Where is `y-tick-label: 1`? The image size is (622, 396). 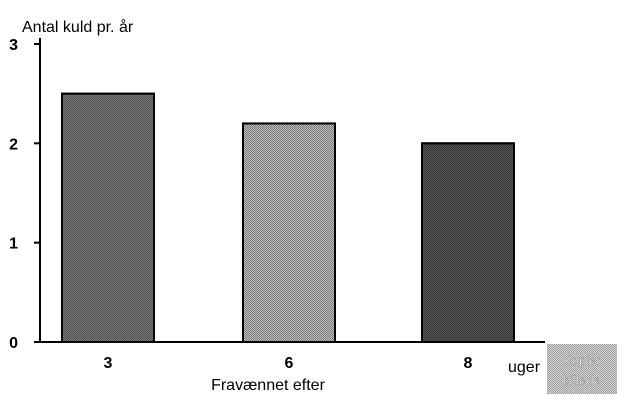 y-tick-label: 1 is located at coordinates (13, 244).